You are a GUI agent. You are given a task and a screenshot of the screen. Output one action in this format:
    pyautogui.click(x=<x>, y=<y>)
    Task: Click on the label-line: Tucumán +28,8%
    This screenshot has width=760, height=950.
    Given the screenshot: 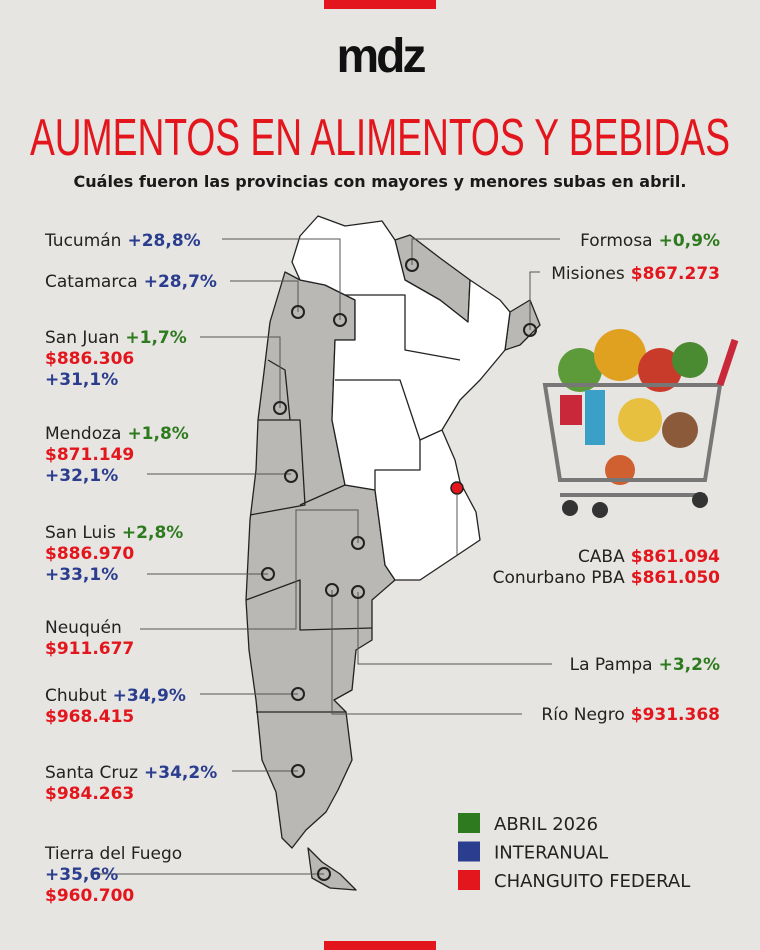 What is the action you would take?
    pyautogui.click(x=122, y=241)
    